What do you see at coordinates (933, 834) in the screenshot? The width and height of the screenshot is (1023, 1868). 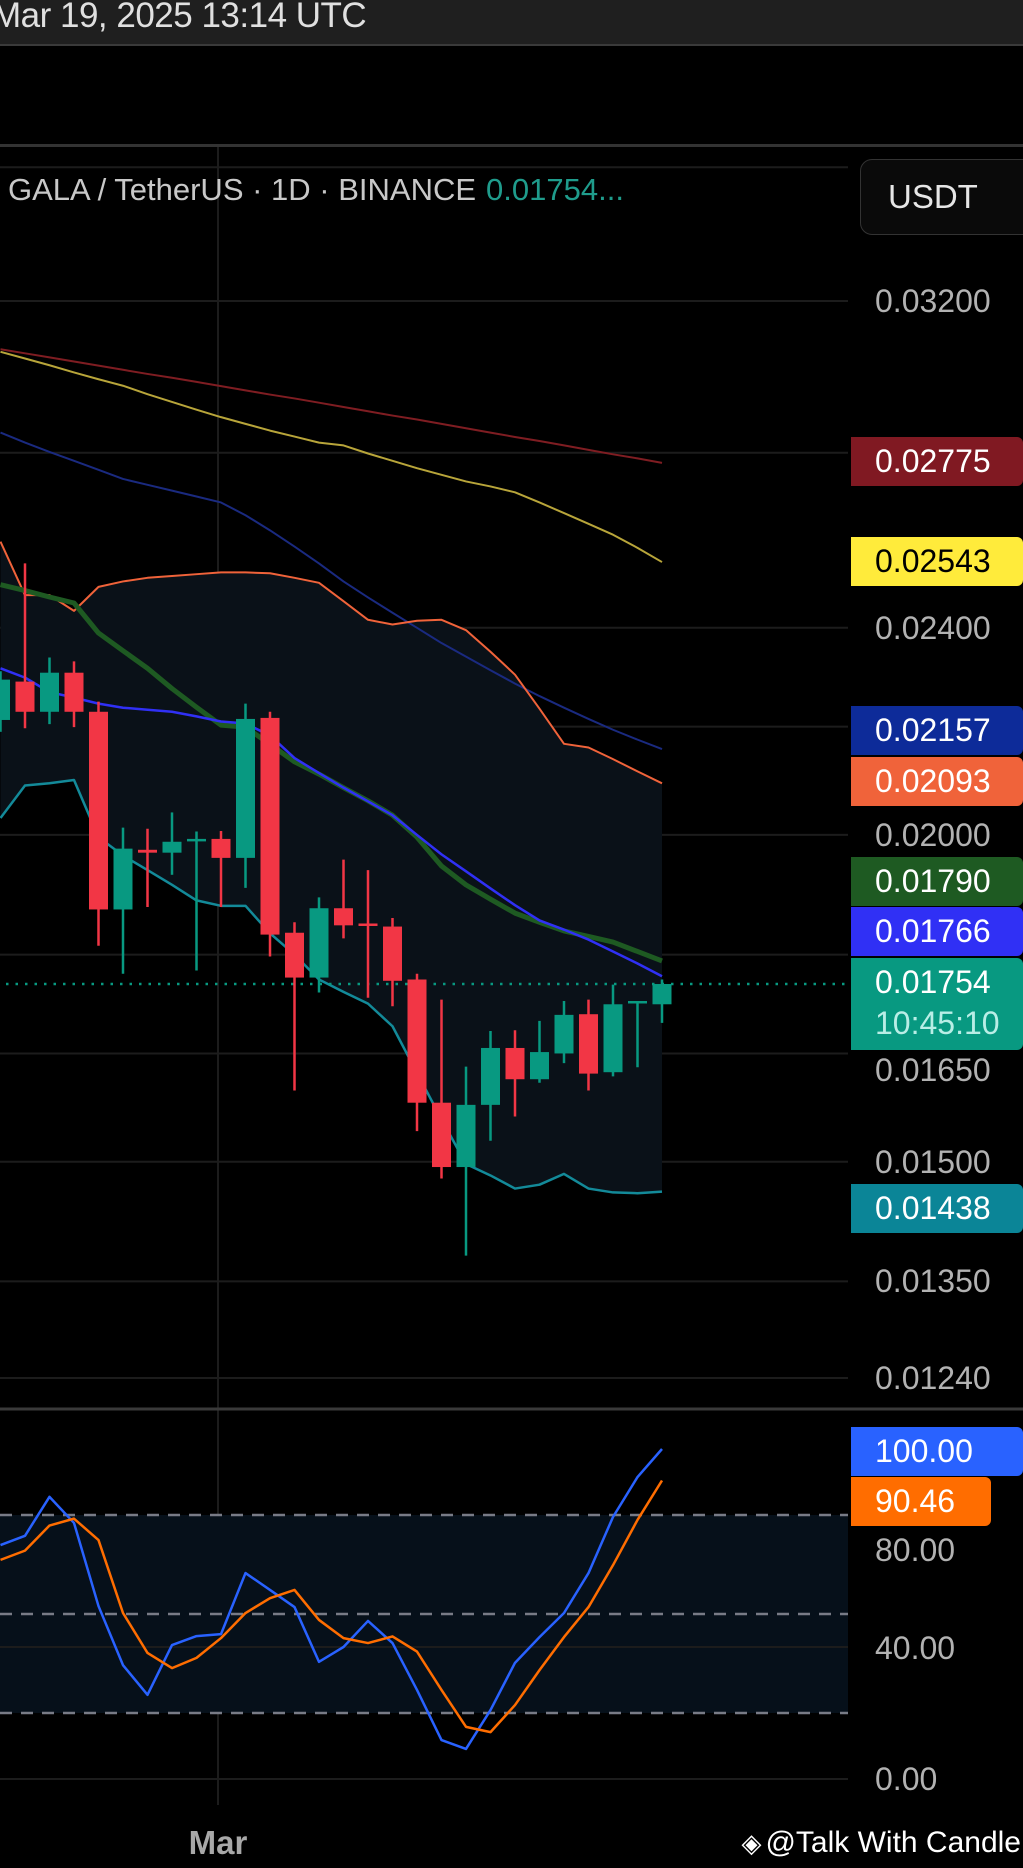 I see `price-axis-label: 0.02000` at bounding box center [933, 834].